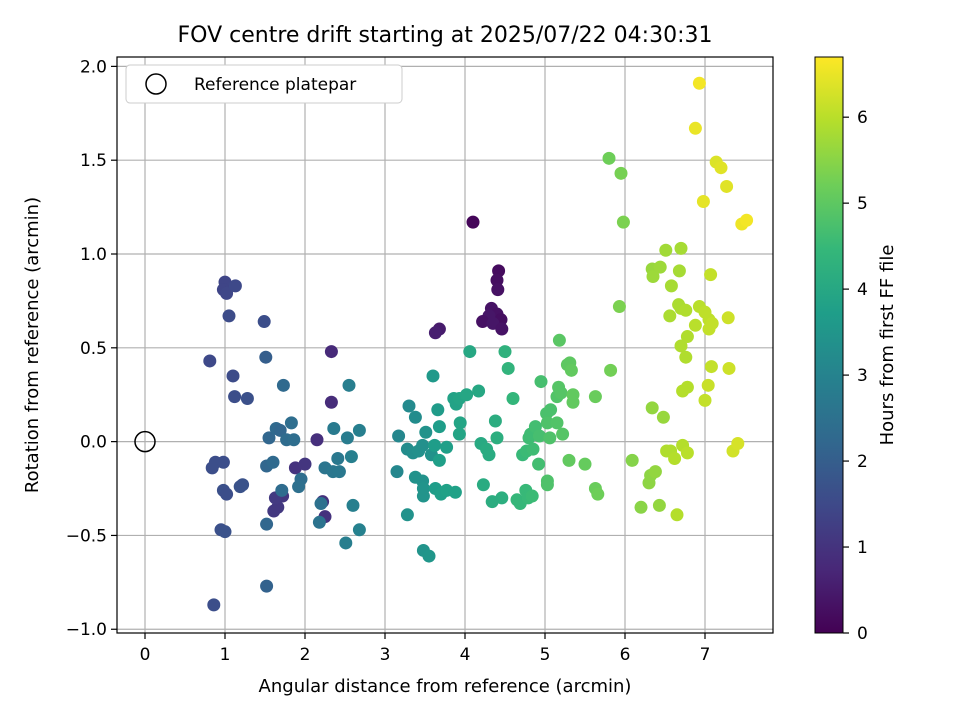  What do you see at coordinates (862, 634) in the screenshot?
I see `colorbar-tick-label: 0` at bounding box center [862, 634].